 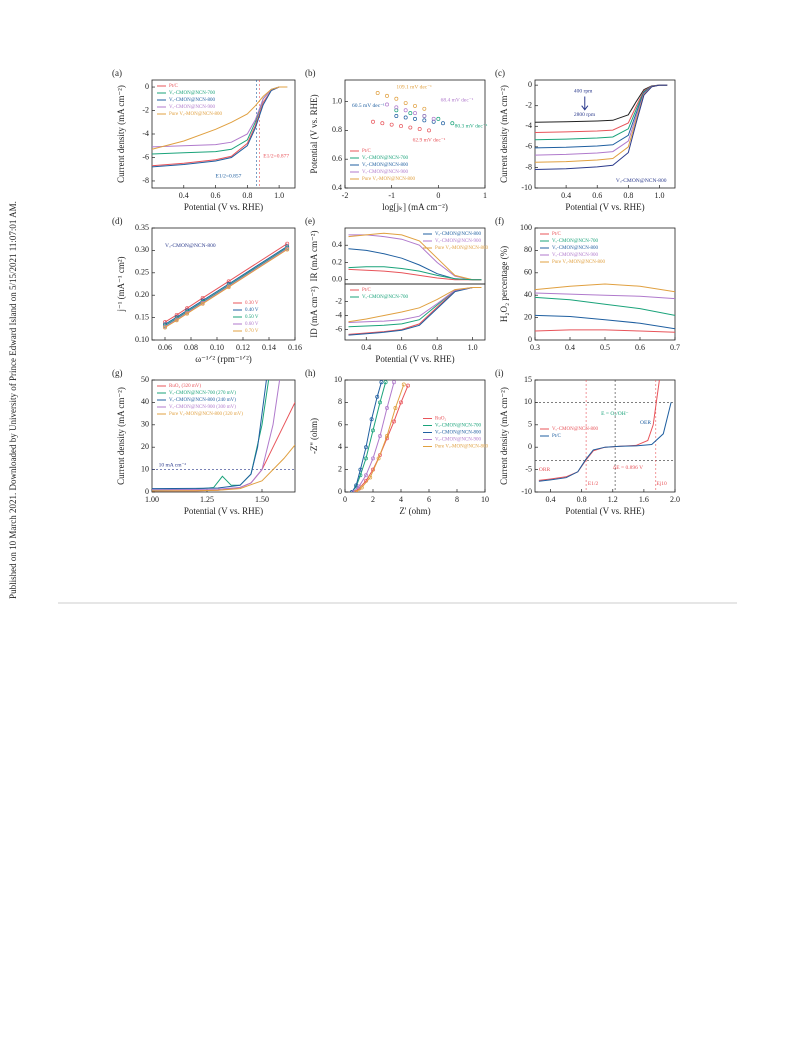 What do you see at coordinates (338, 379) in the screenshot?
I see `y-tick-label: 10` at bounding box center [338, 379].